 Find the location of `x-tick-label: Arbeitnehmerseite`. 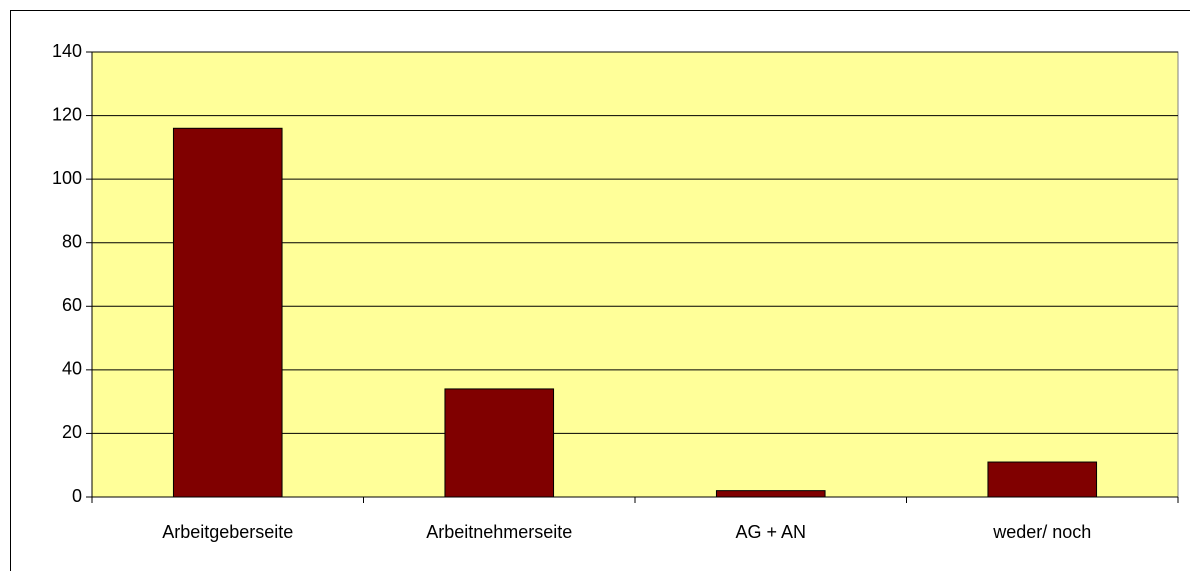

x-tick-label: Arbeitnehmerseite is located at coordinates (499, 532).